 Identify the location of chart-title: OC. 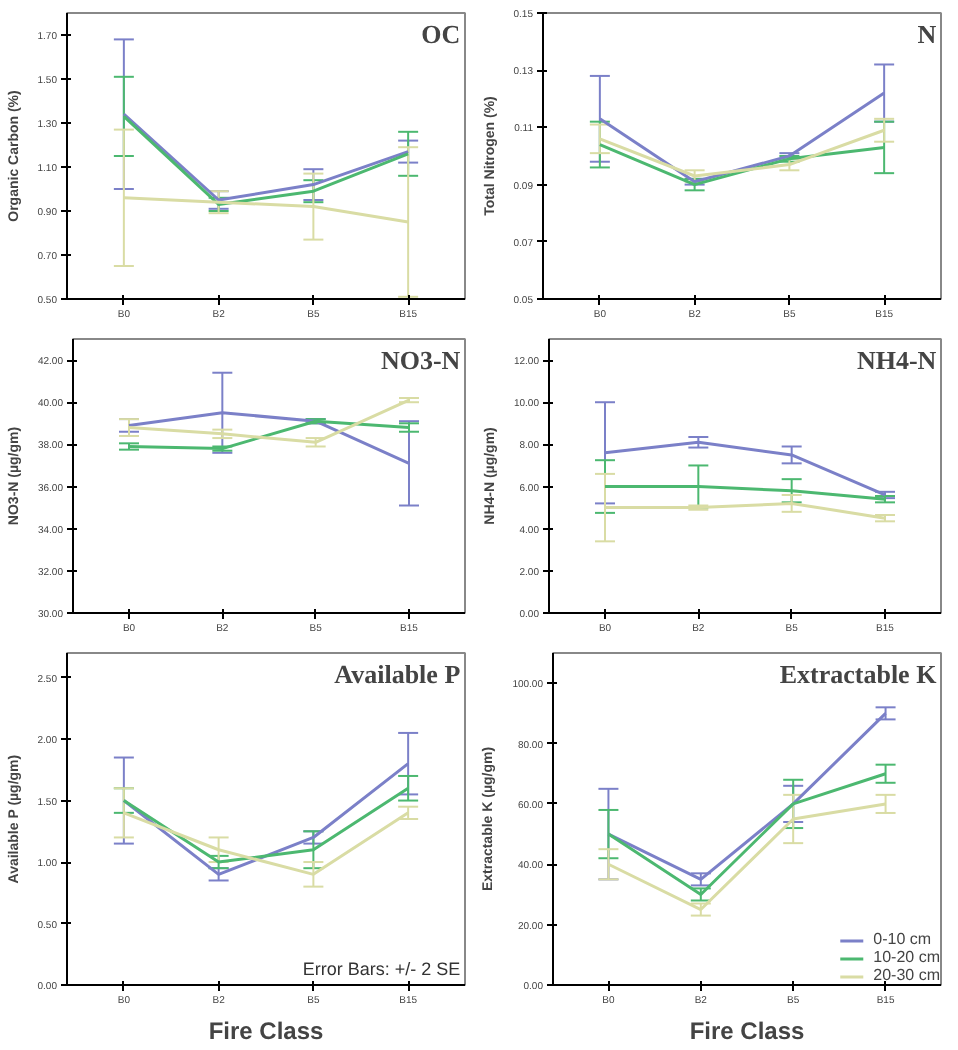
(441, 34).